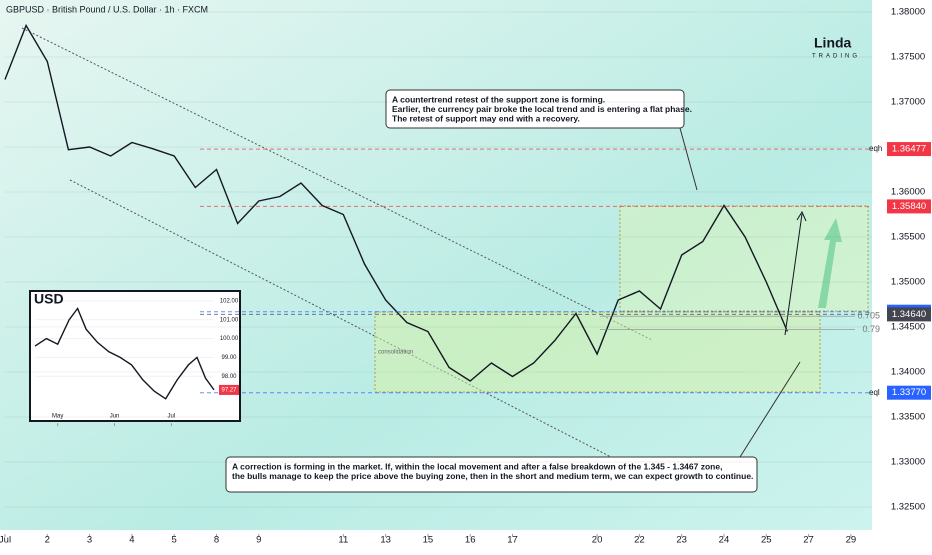 Image resolution: width=932 pixels, height=555 pixels. What do you see at coordinates (902, 275) in the screenshot?
I see `price-axis-panel` at bounding box center [902, 275].